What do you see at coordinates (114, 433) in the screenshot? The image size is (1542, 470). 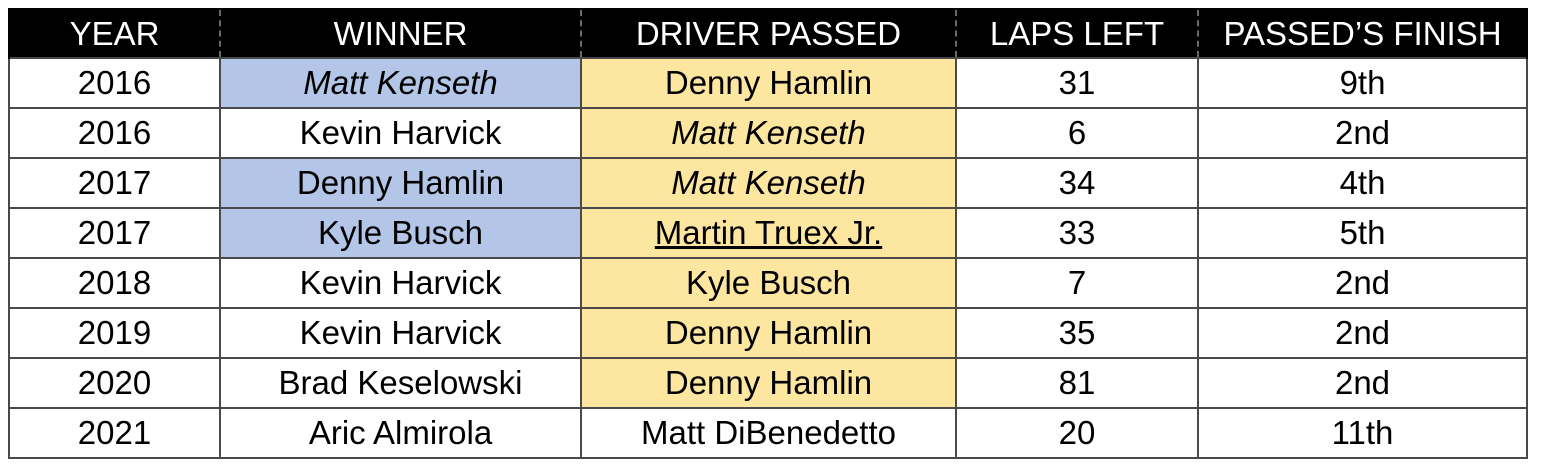 I see `cell-year: 2021` at bounding box center [114, 433].